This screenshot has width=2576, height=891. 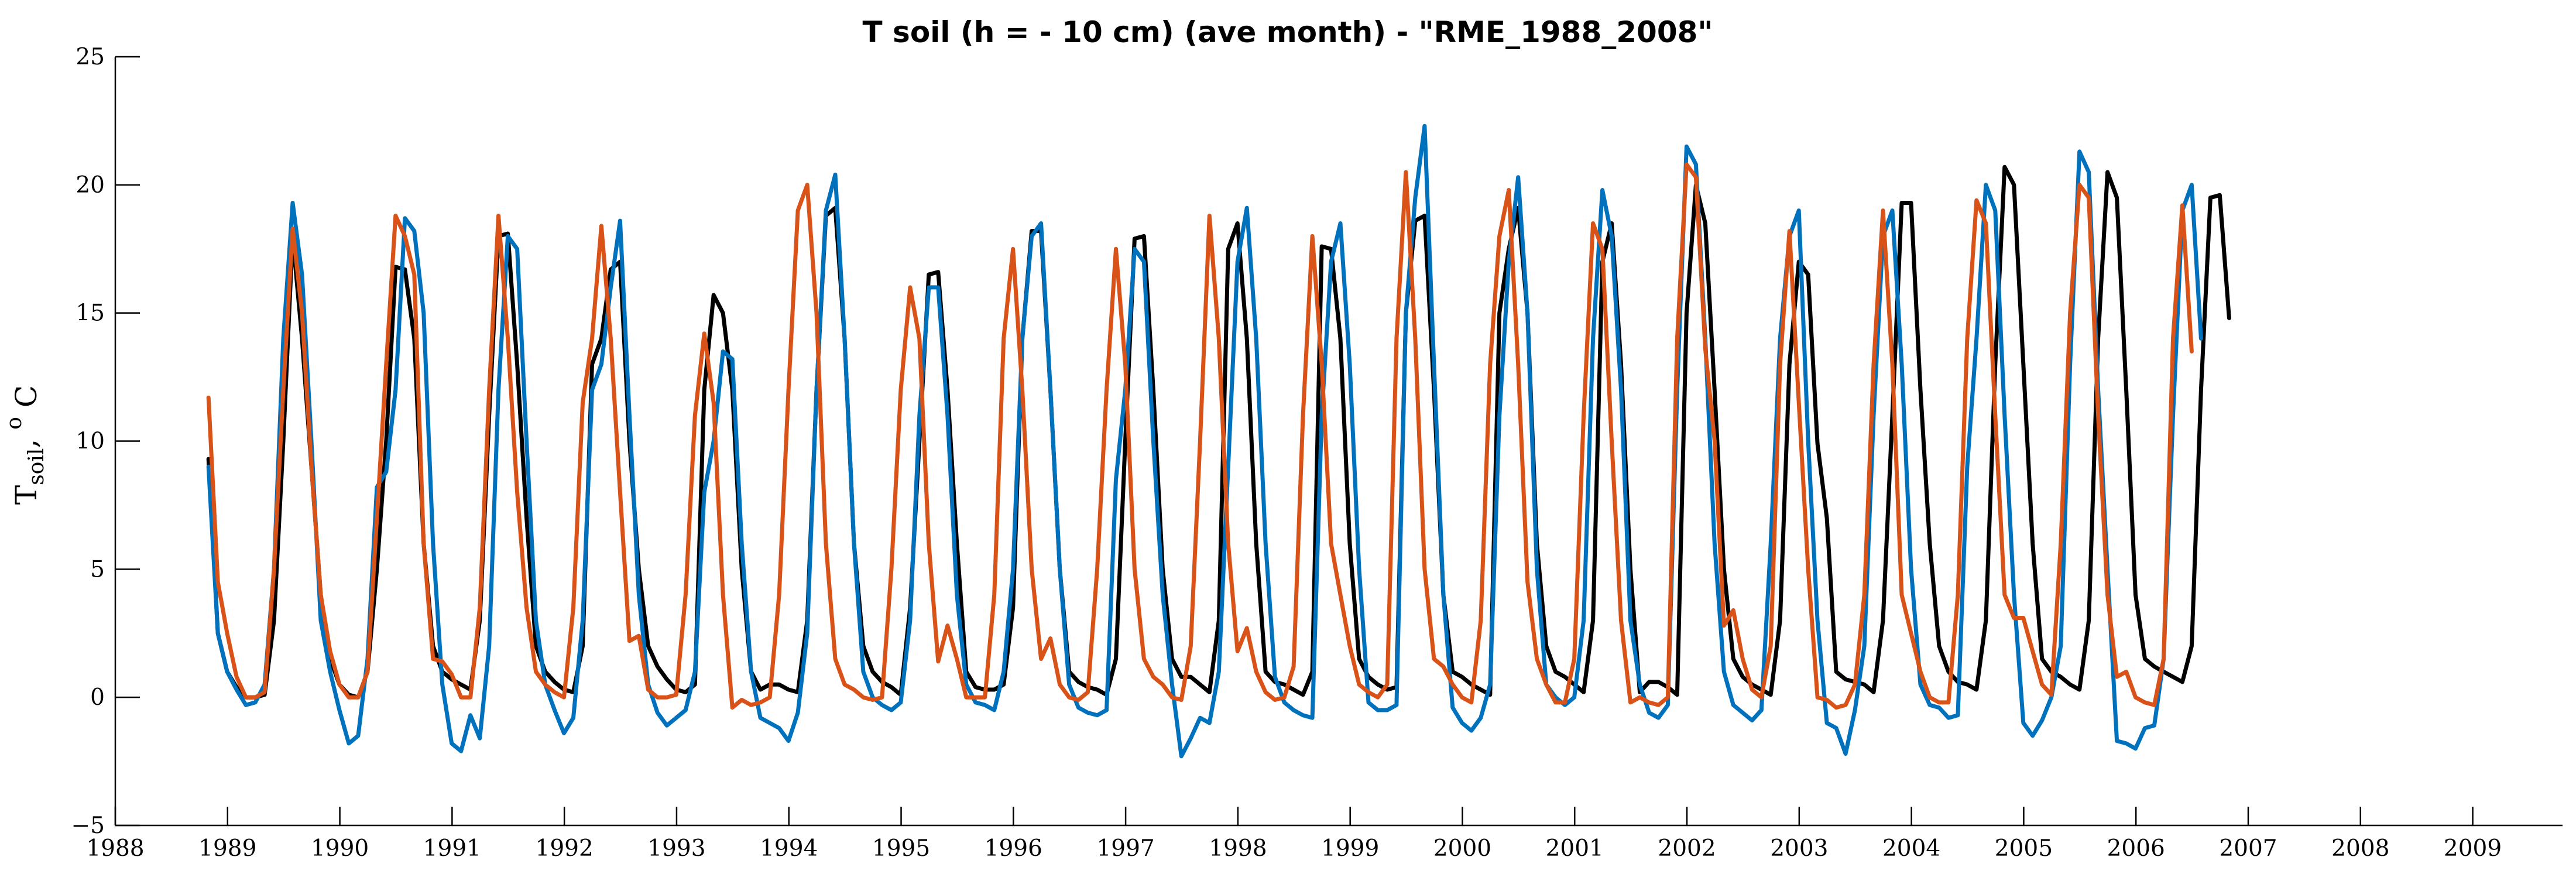 What do you see at coordinates (901, 848) in the screenshot?
I see `x-tick-label: 1995` at bounding box center [901, 848].